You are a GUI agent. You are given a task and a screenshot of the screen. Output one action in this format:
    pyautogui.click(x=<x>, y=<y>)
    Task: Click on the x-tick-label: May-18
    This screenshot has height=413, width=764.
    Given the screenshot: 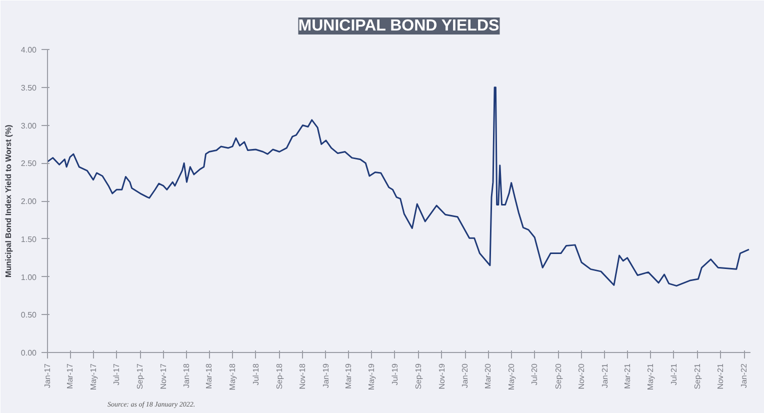 What is the action you would take?
    pyautogui.click(x=232, y=376)
    